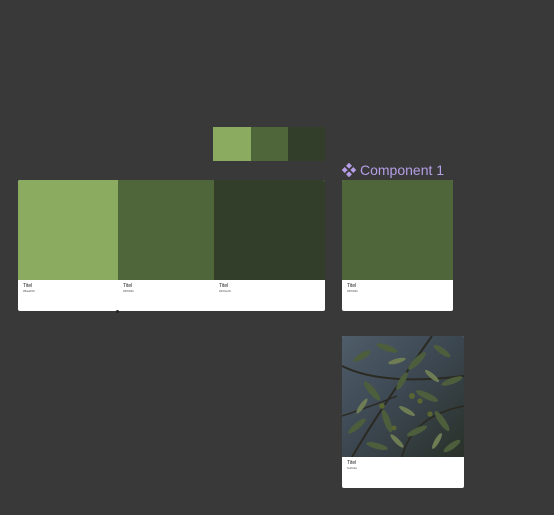 The image size is (554, 515). What do you see at coordinates (128, 291) in the screenshot?
I see `palette-item-subtitle: #4f663b` at bounding box center [128, 291].